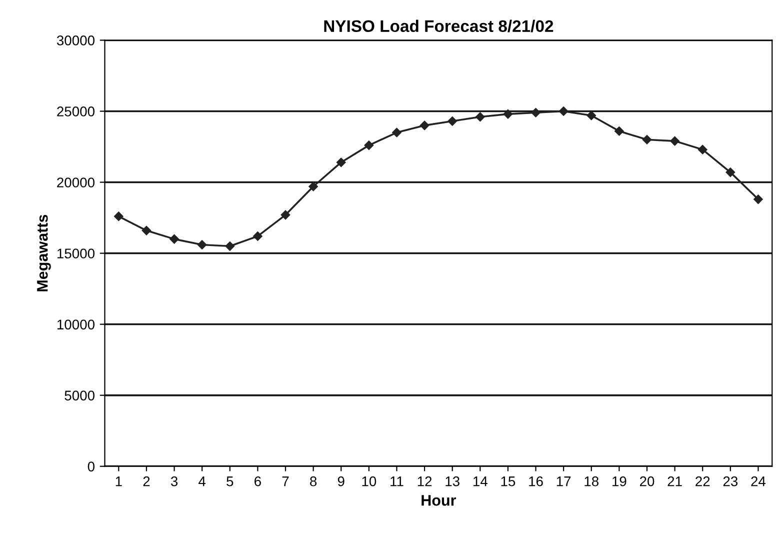 This screenshot has height=536, width=776. I want to click on x-tick-label: 1, so click(119, 481).